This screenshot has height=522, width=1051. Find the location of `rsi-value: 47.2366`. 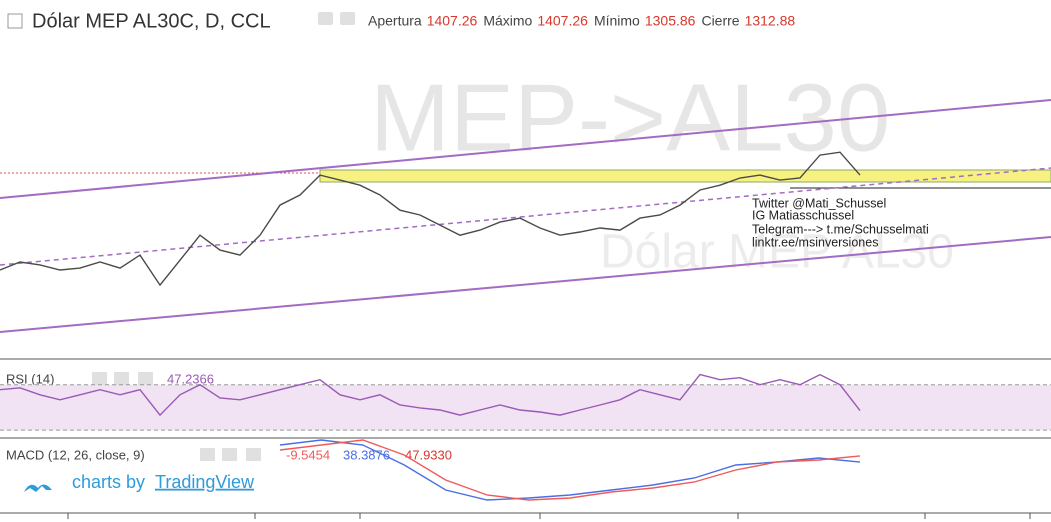

rsi-value: 47.2366 is located at coordinates (190, 378).